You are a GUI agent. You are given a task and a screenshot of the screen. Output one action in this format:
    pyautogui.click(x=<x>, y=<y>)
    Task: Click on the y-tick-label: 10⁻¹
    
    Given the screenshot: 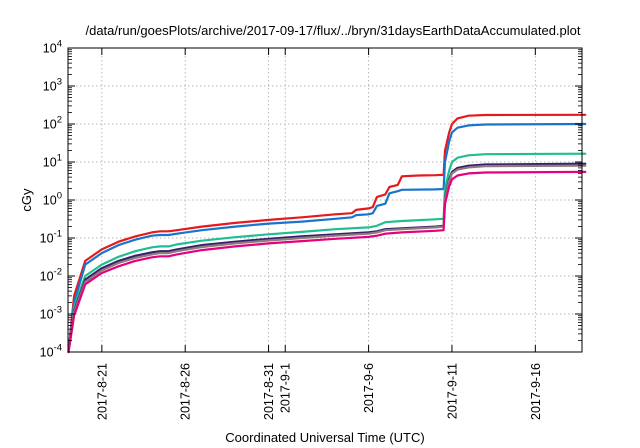 What is the action you would take?
    pyautogui.click(x=51, y=237)
    